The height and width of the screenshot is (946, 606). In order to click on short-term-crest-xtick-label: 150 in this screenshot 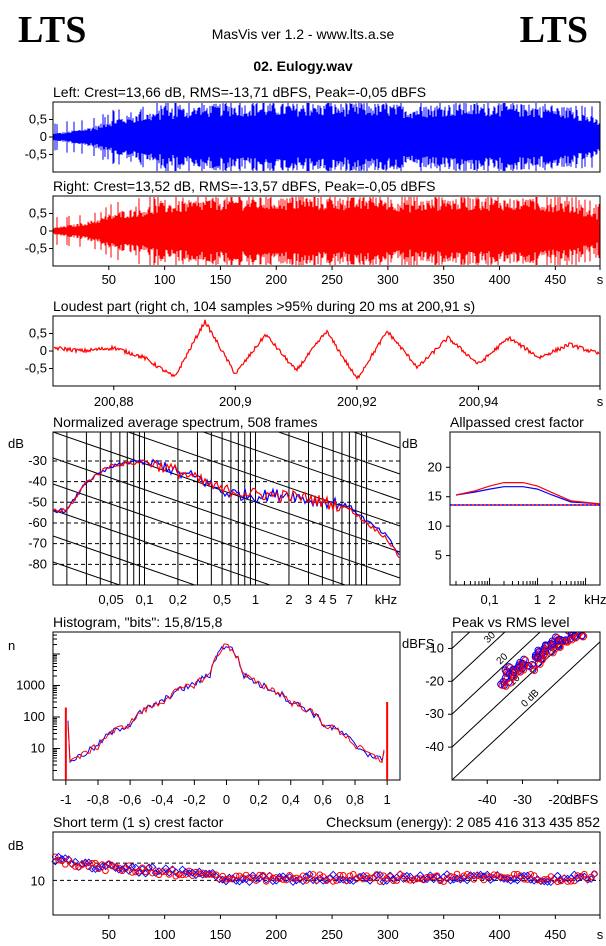, I will do `click(221, 934)`.